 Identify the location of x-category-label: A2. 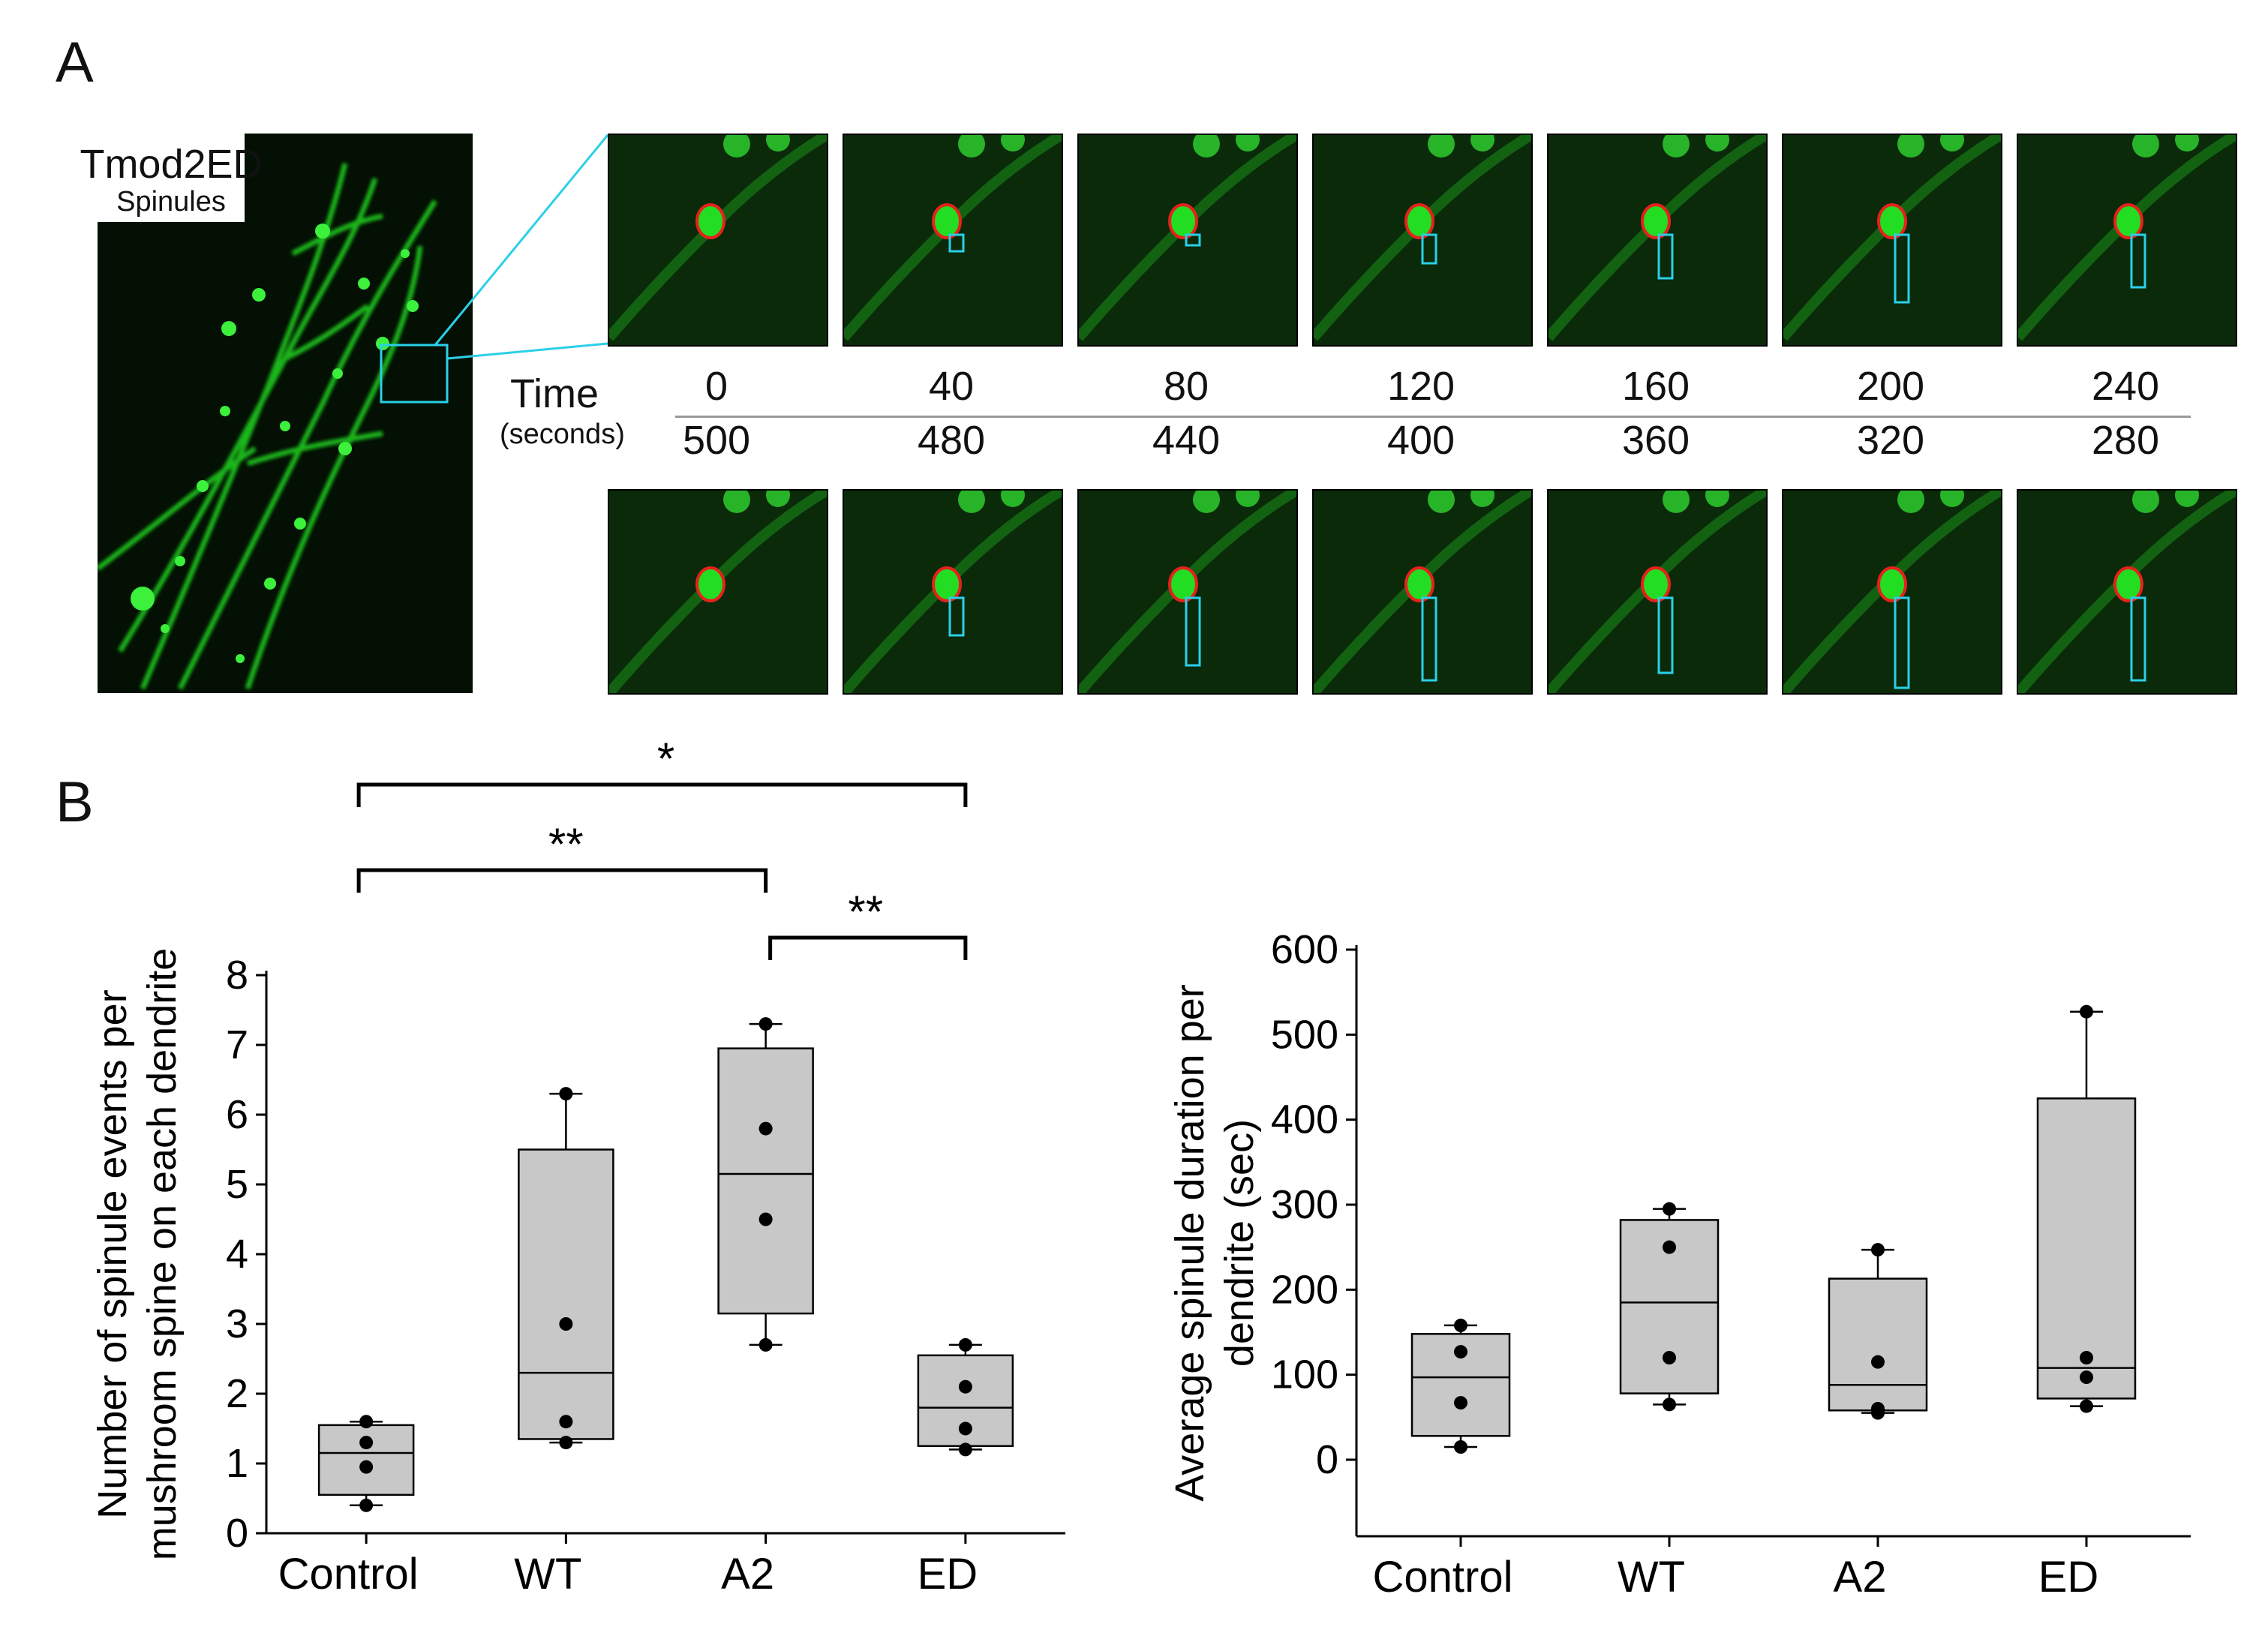
(1860, 1577).